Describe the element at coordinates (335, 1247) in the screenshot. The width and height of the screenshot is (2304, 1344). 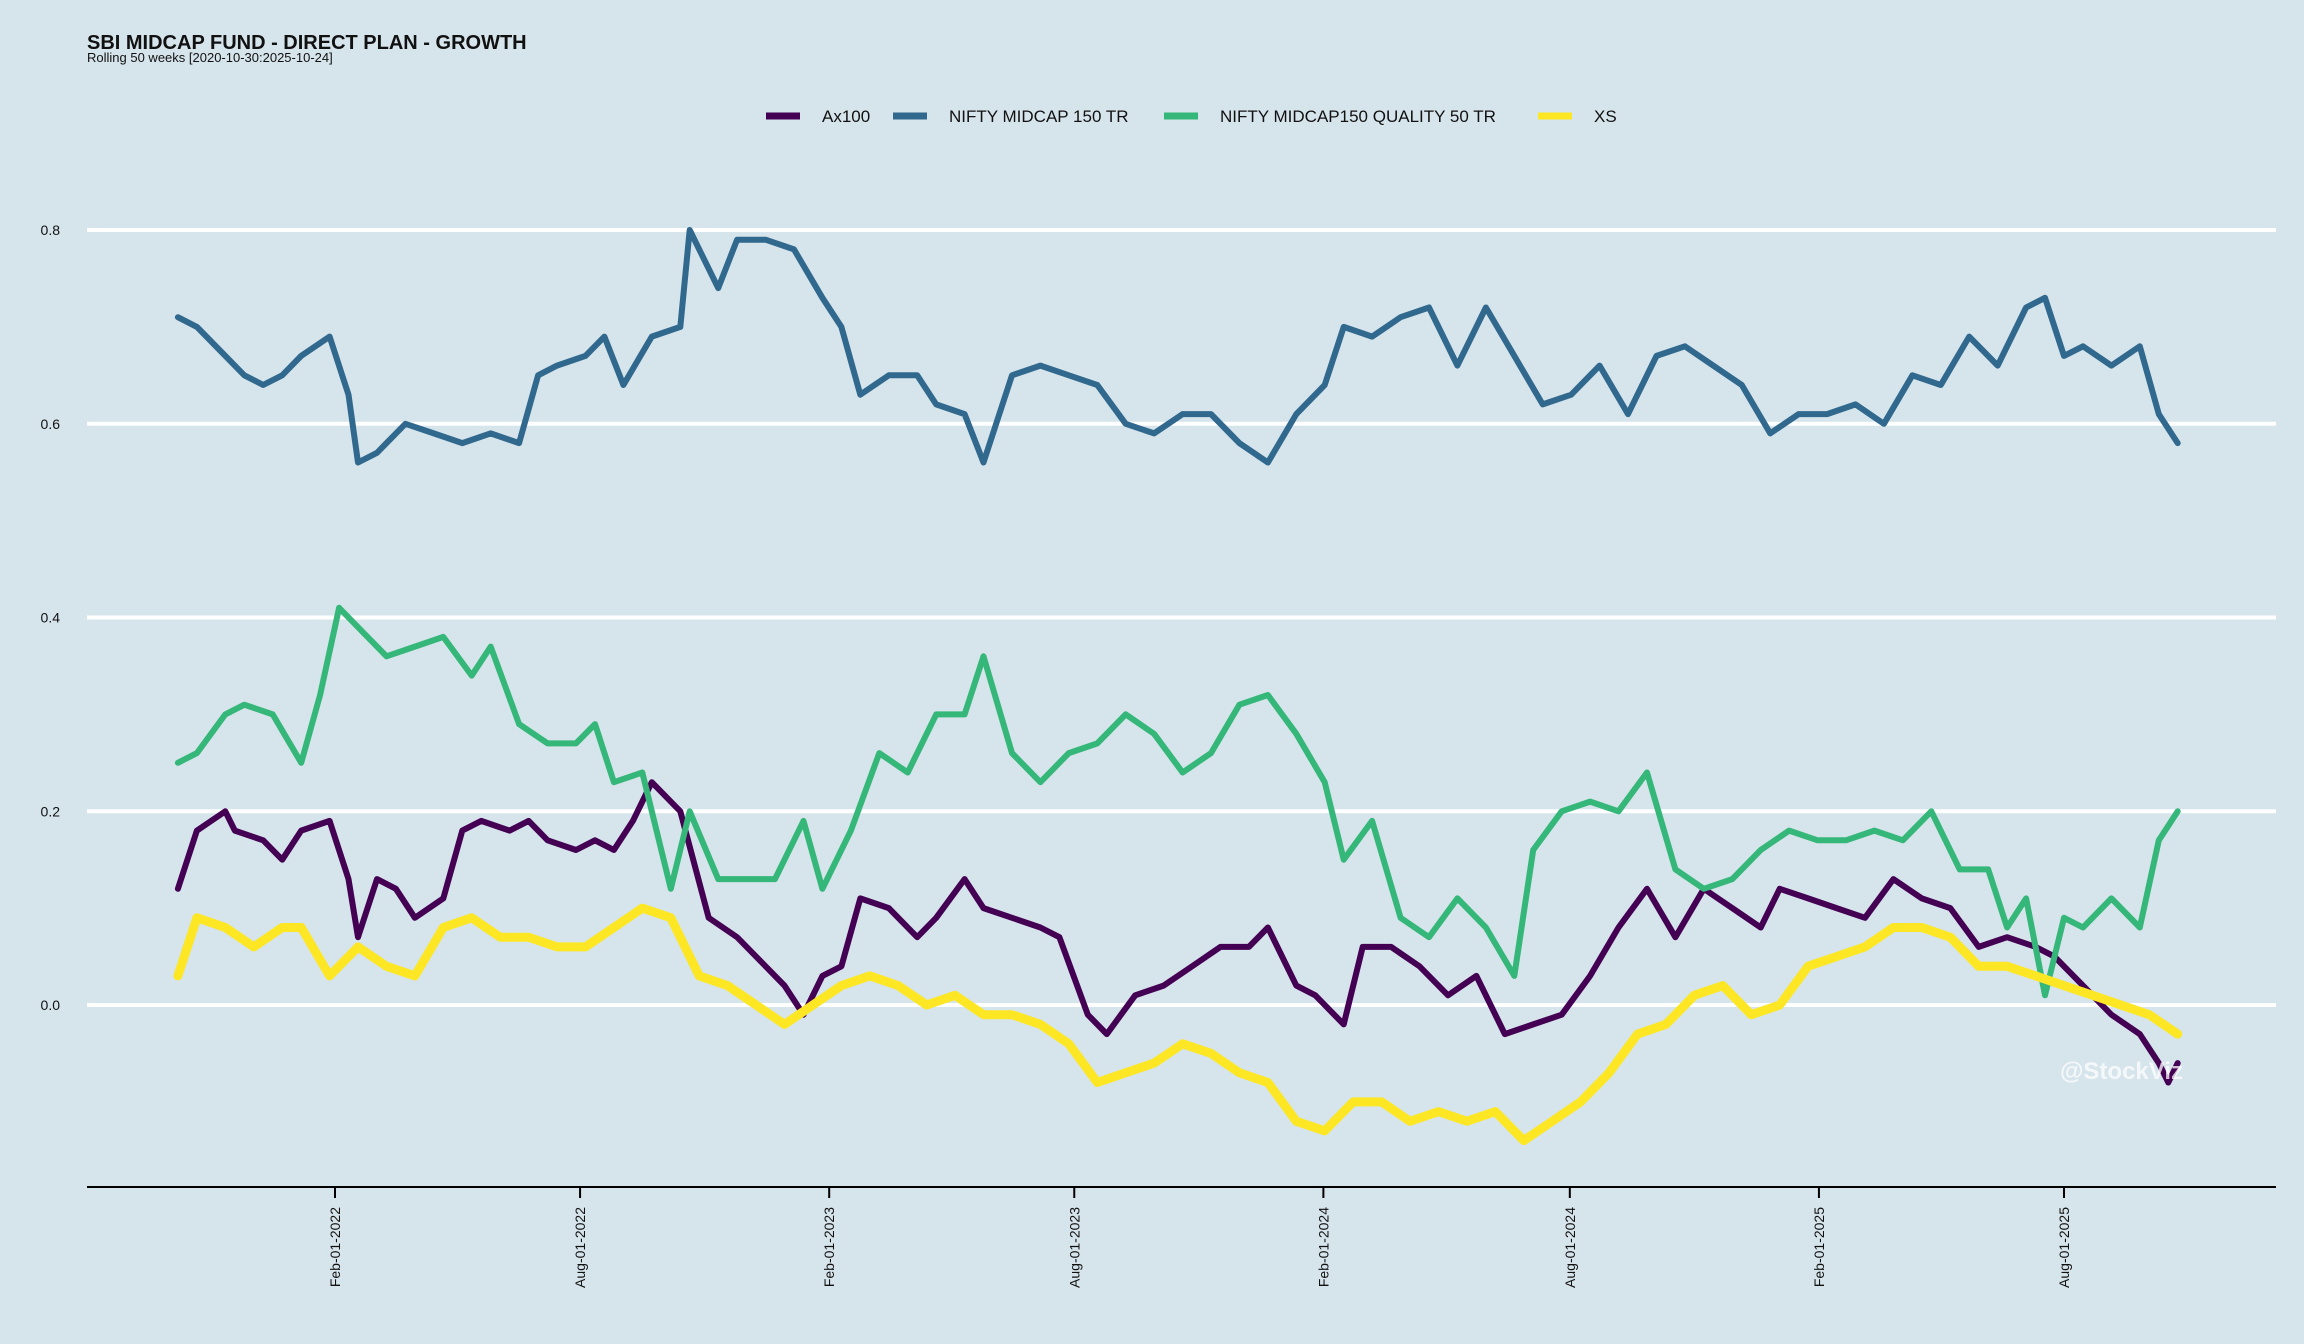
I see `x-tick-label: Feb-01-2022` at that location.